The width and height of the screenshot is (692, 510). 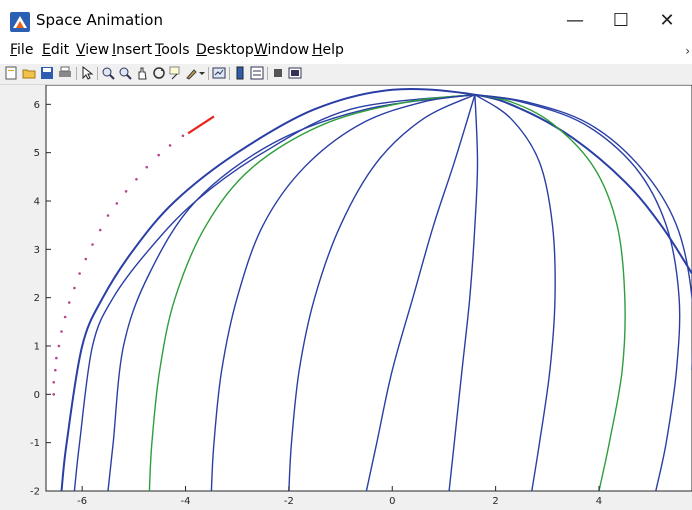 What do you see at coordinates (346, 20) in the screenshot?
I see `title-bar: Space Animation — ☐ ✕` at bounding box center [346, 20].